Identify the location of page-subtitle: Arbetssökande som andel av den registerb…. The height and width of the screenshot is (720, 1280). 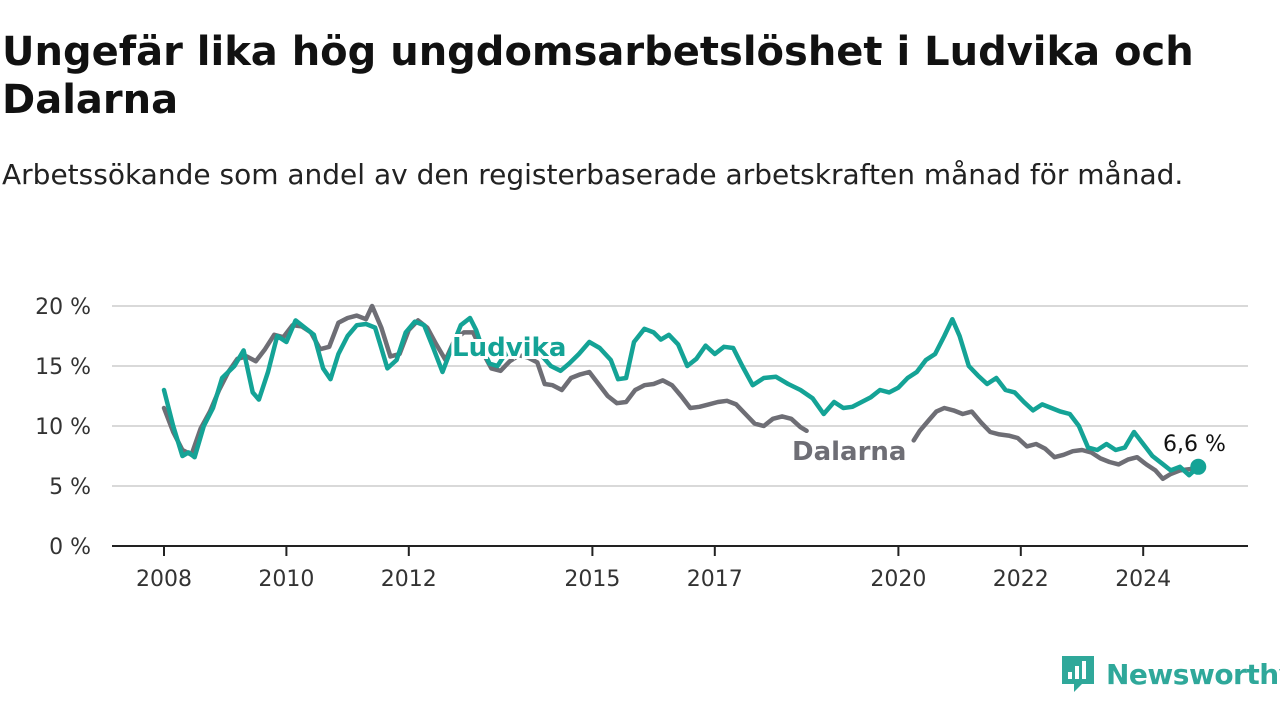
(593, 174).